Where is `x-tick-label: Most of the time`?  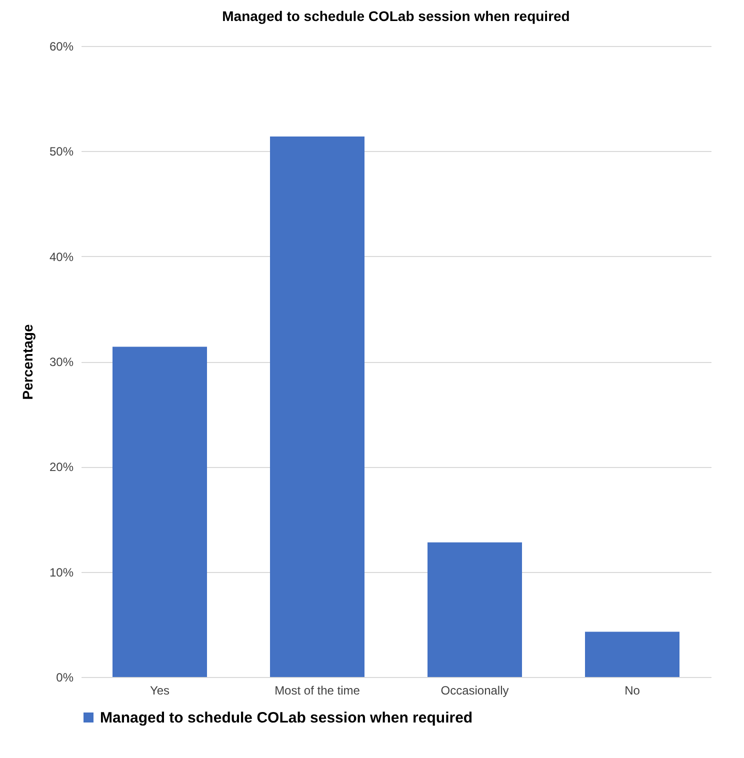
x-tick-label: Most of the time is located at coordinates (317, 691).